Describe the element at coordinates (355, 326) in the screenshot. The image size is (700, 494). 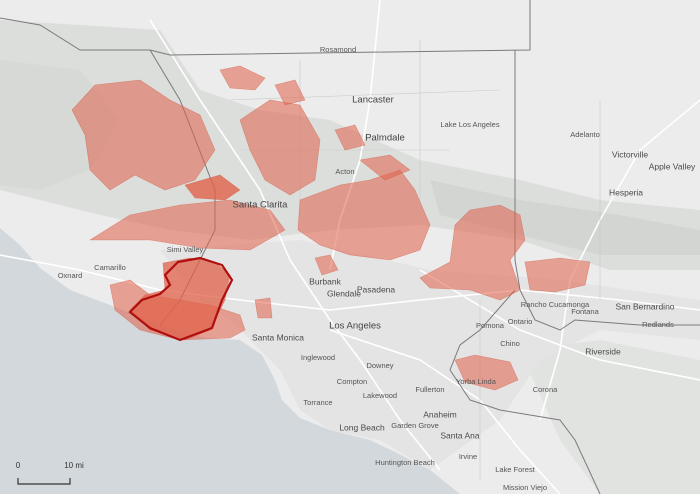
I see `place-label: Los Angeles` at that location.